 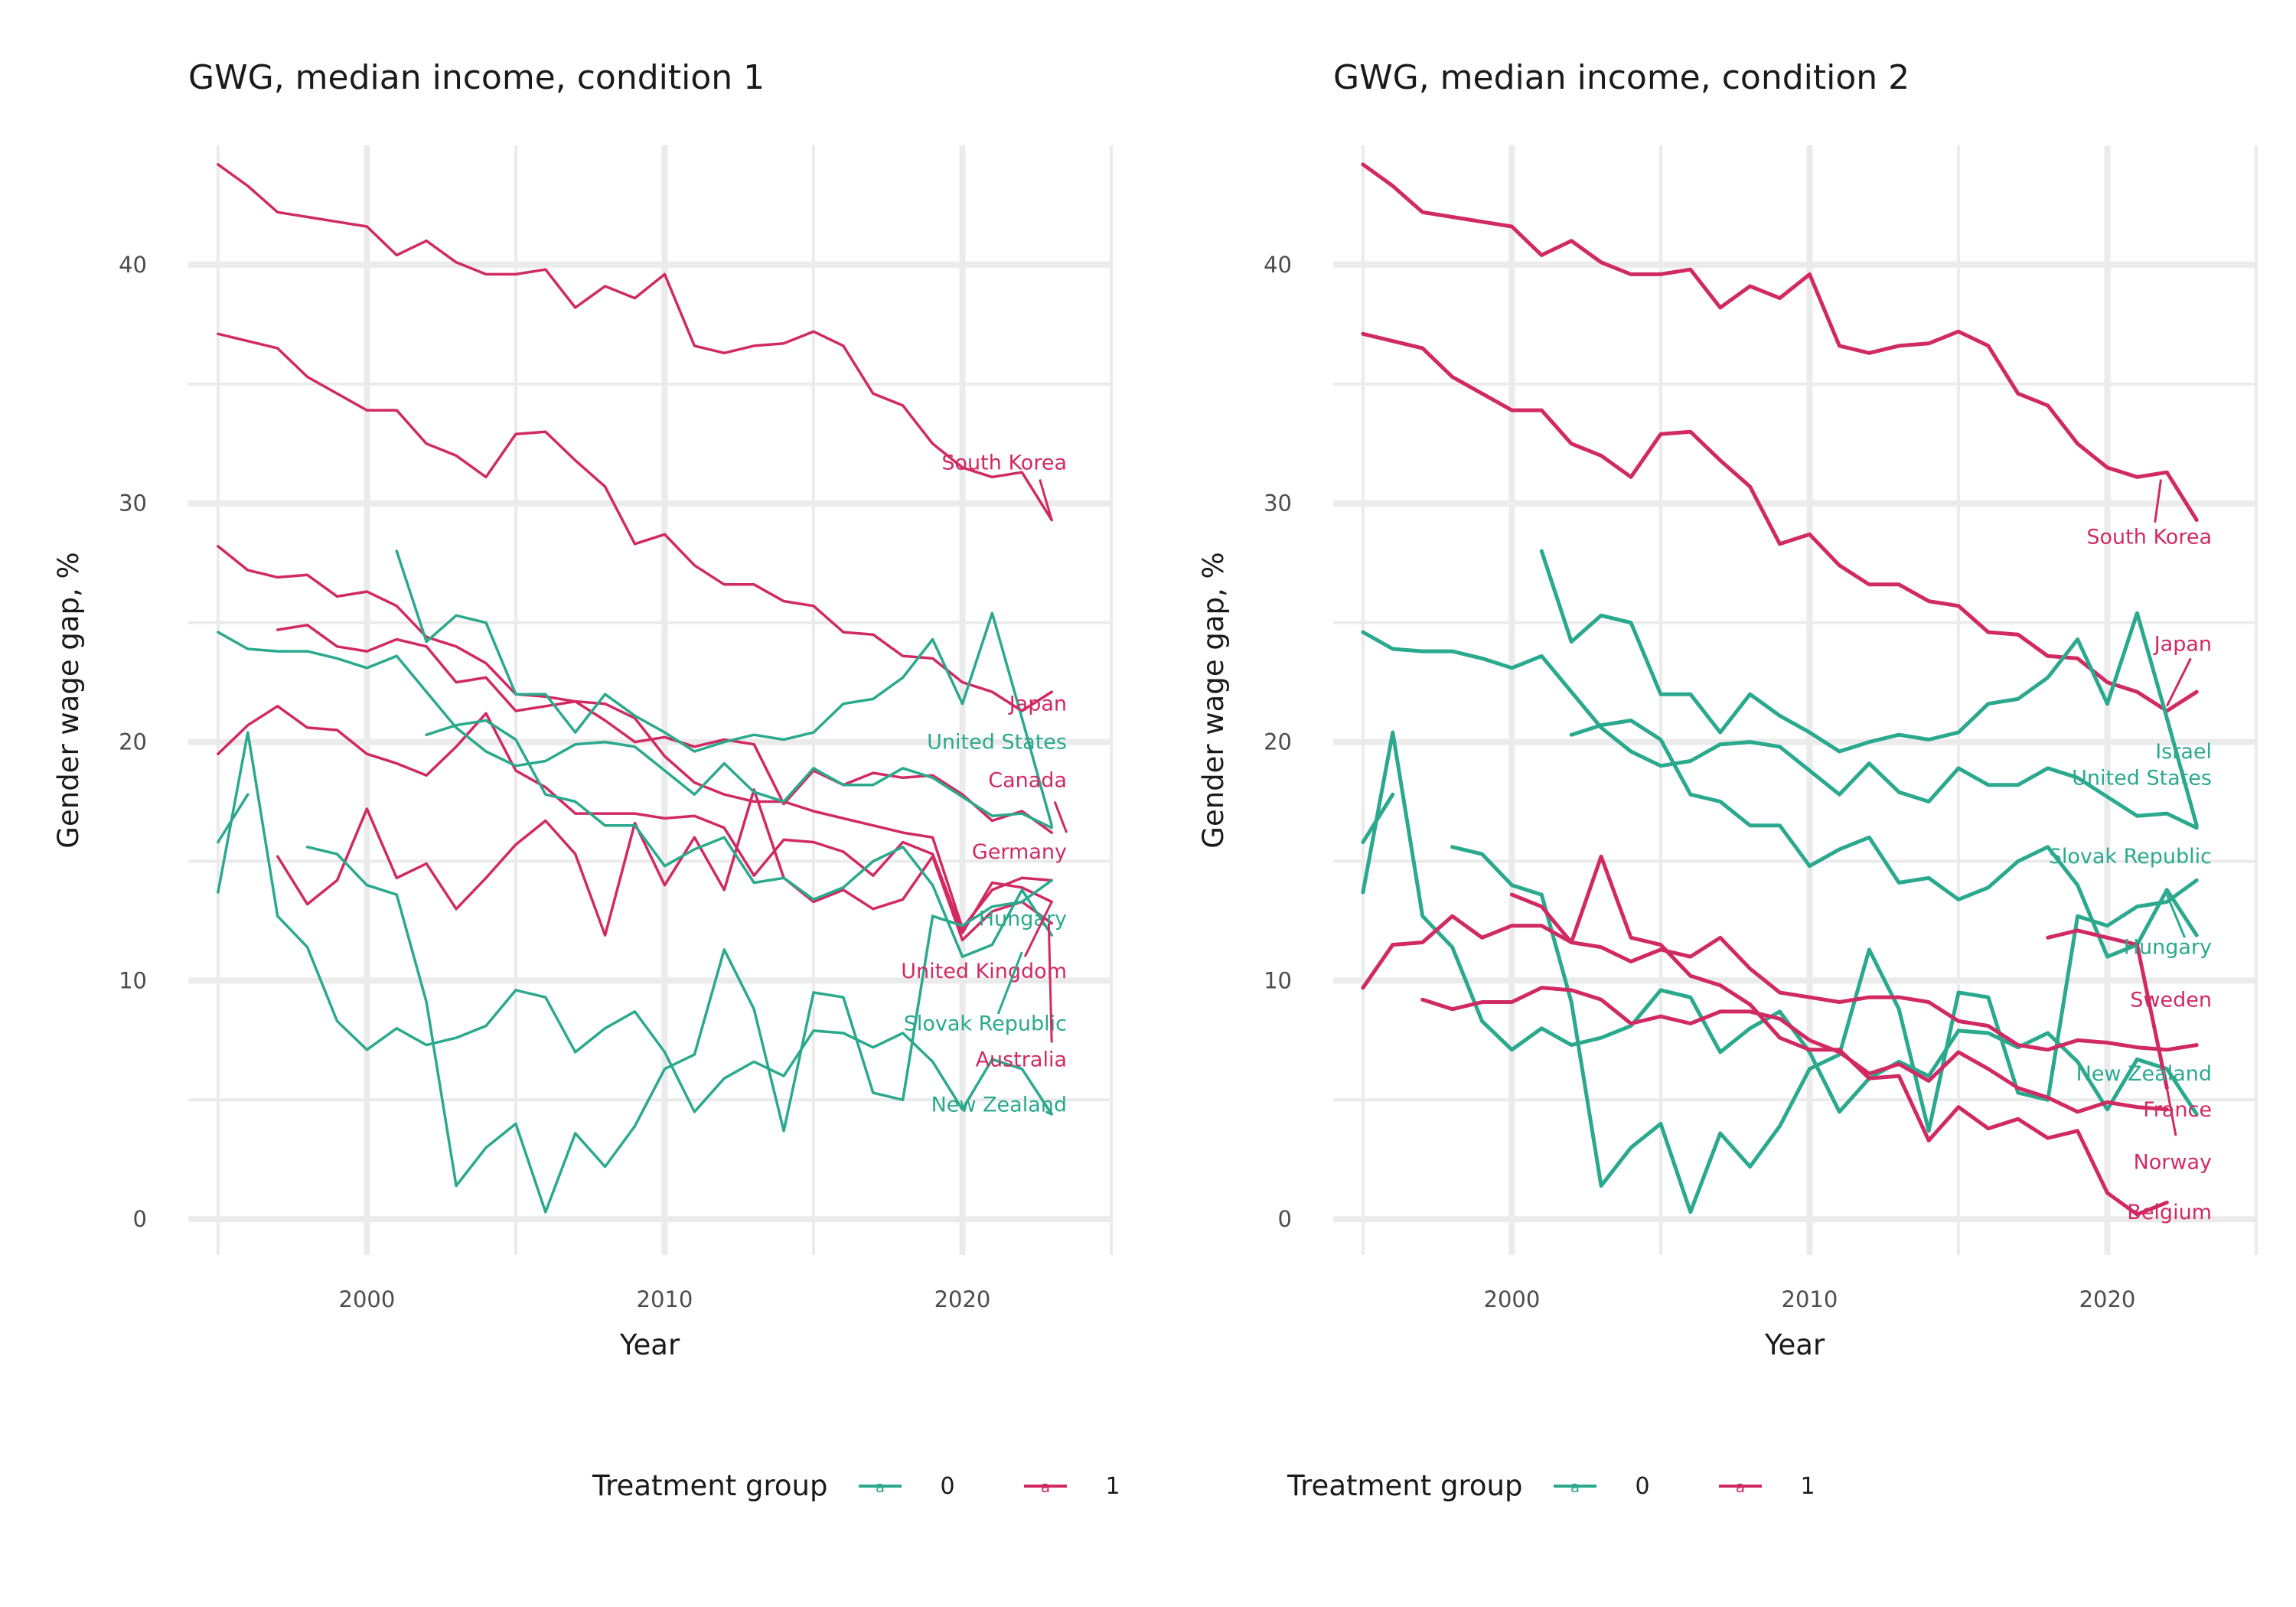 What do you see at coordinates (1027, 780) in the screenshot?
I see `series-label-canada: Canada` at bounding box center [1027, 780].